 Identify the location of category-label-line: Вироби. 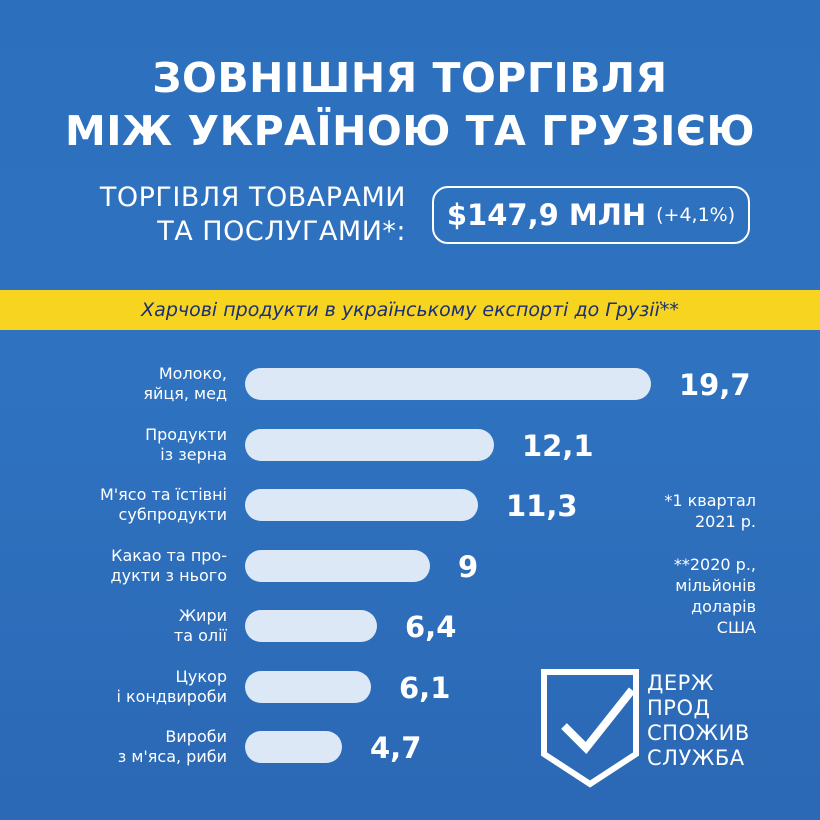
(196, 736).